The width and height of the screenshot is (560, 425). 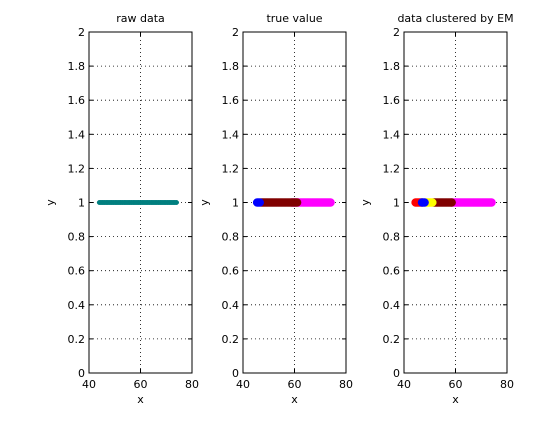 What do you see at coordinates (294, 18) in the screenshot?
I see `chart-title: true value` at bounding box center [294, 18].